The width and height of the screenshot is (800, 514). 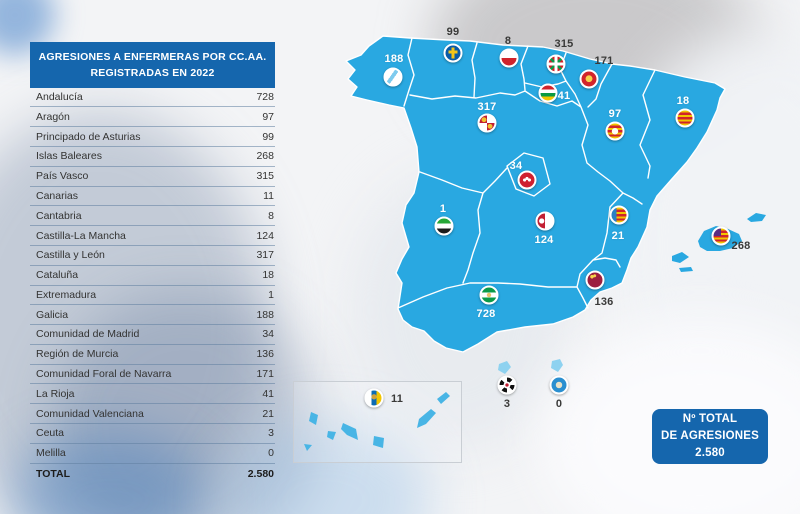 What do you see at coordinates (604, 302) in the screenshot?
I see `murcia-value: 136` at bounding box center [604, 302].